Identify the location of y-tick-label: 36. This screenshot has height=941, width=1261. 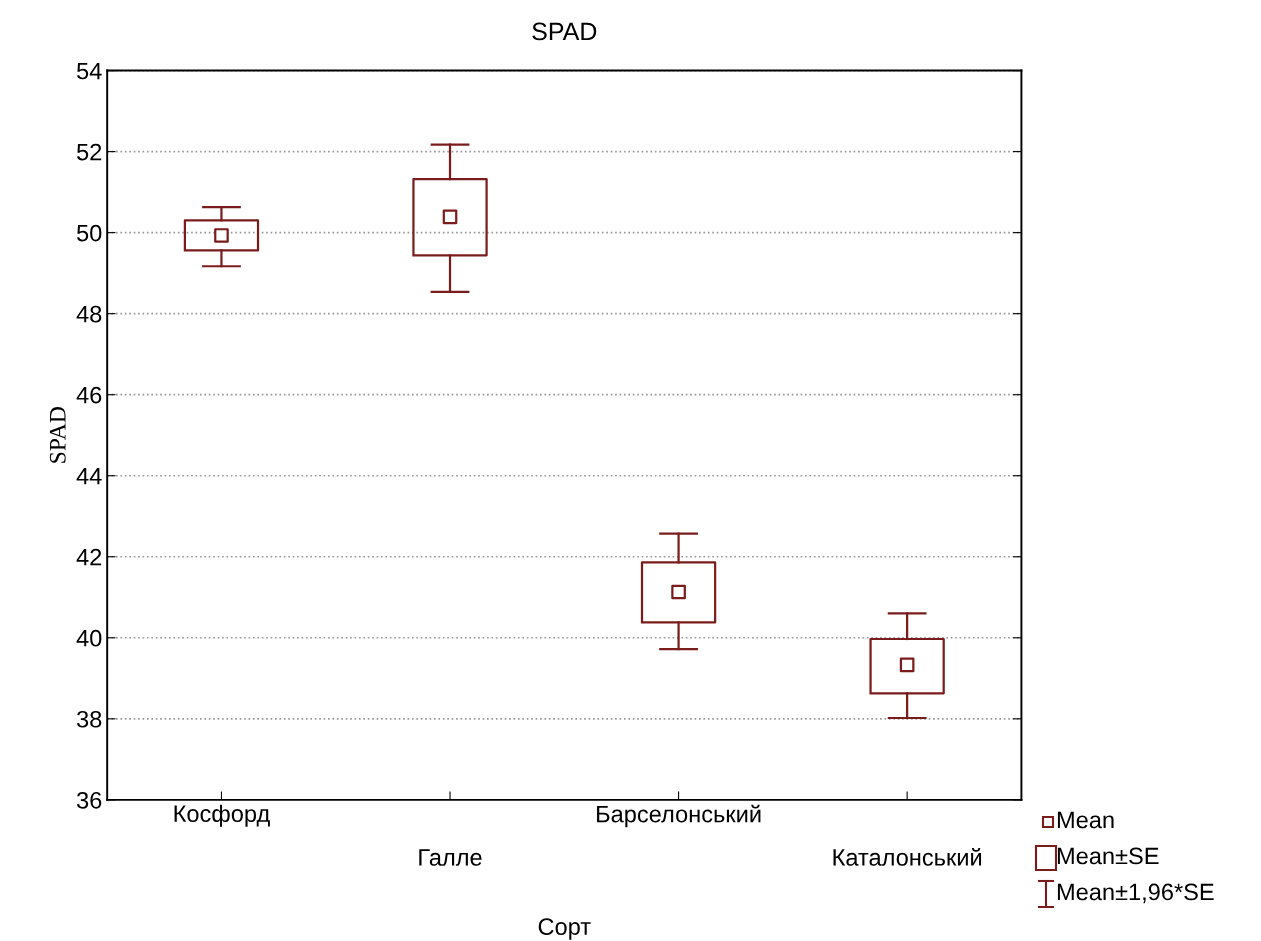
(89, 800).